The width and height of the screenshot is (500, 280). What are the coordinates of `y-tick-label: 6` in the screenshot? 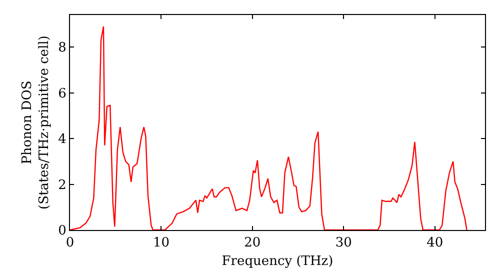 It's located at (62, 94).